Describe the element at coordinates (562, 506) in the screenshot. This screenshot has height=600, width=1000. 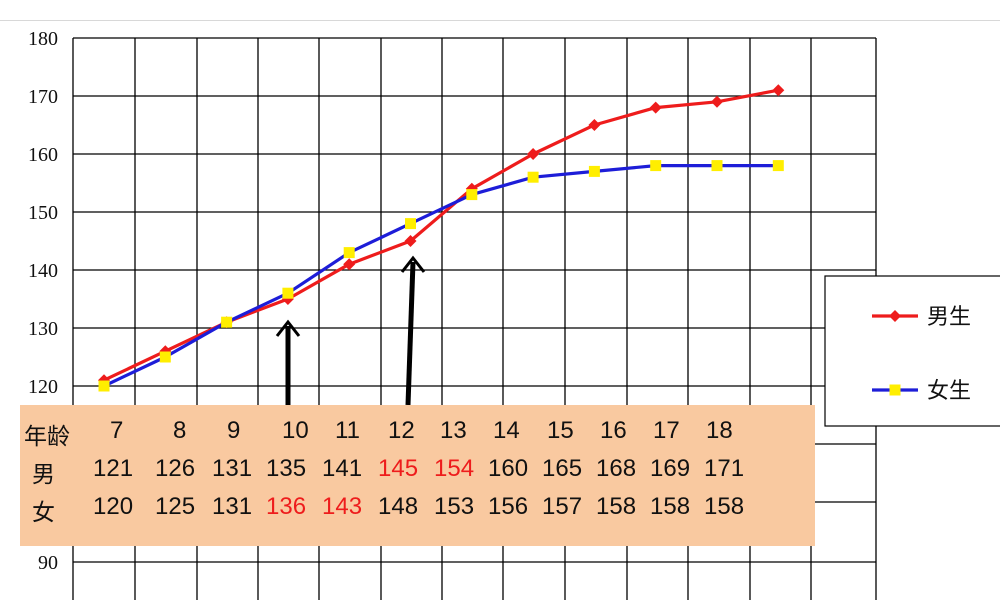
I see `table-cell-girls: 157` at that location.